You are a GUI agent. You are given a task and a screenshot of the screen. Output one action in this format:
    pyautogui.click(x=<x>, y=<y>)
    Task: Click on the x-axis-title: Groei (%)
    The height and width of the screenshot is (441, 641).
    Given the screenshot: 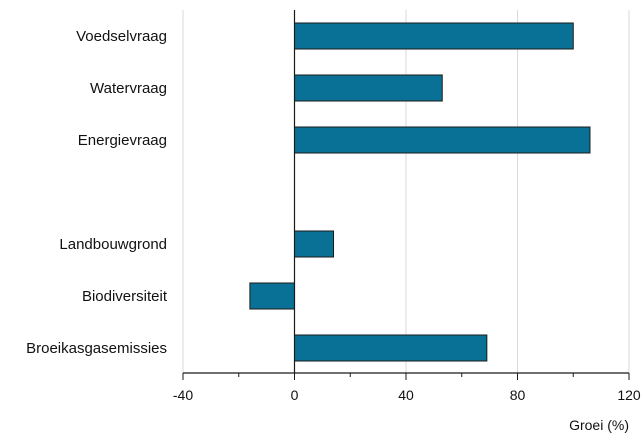 What is the action you would take?
    pyautogui.click(x=599, y=425)
    